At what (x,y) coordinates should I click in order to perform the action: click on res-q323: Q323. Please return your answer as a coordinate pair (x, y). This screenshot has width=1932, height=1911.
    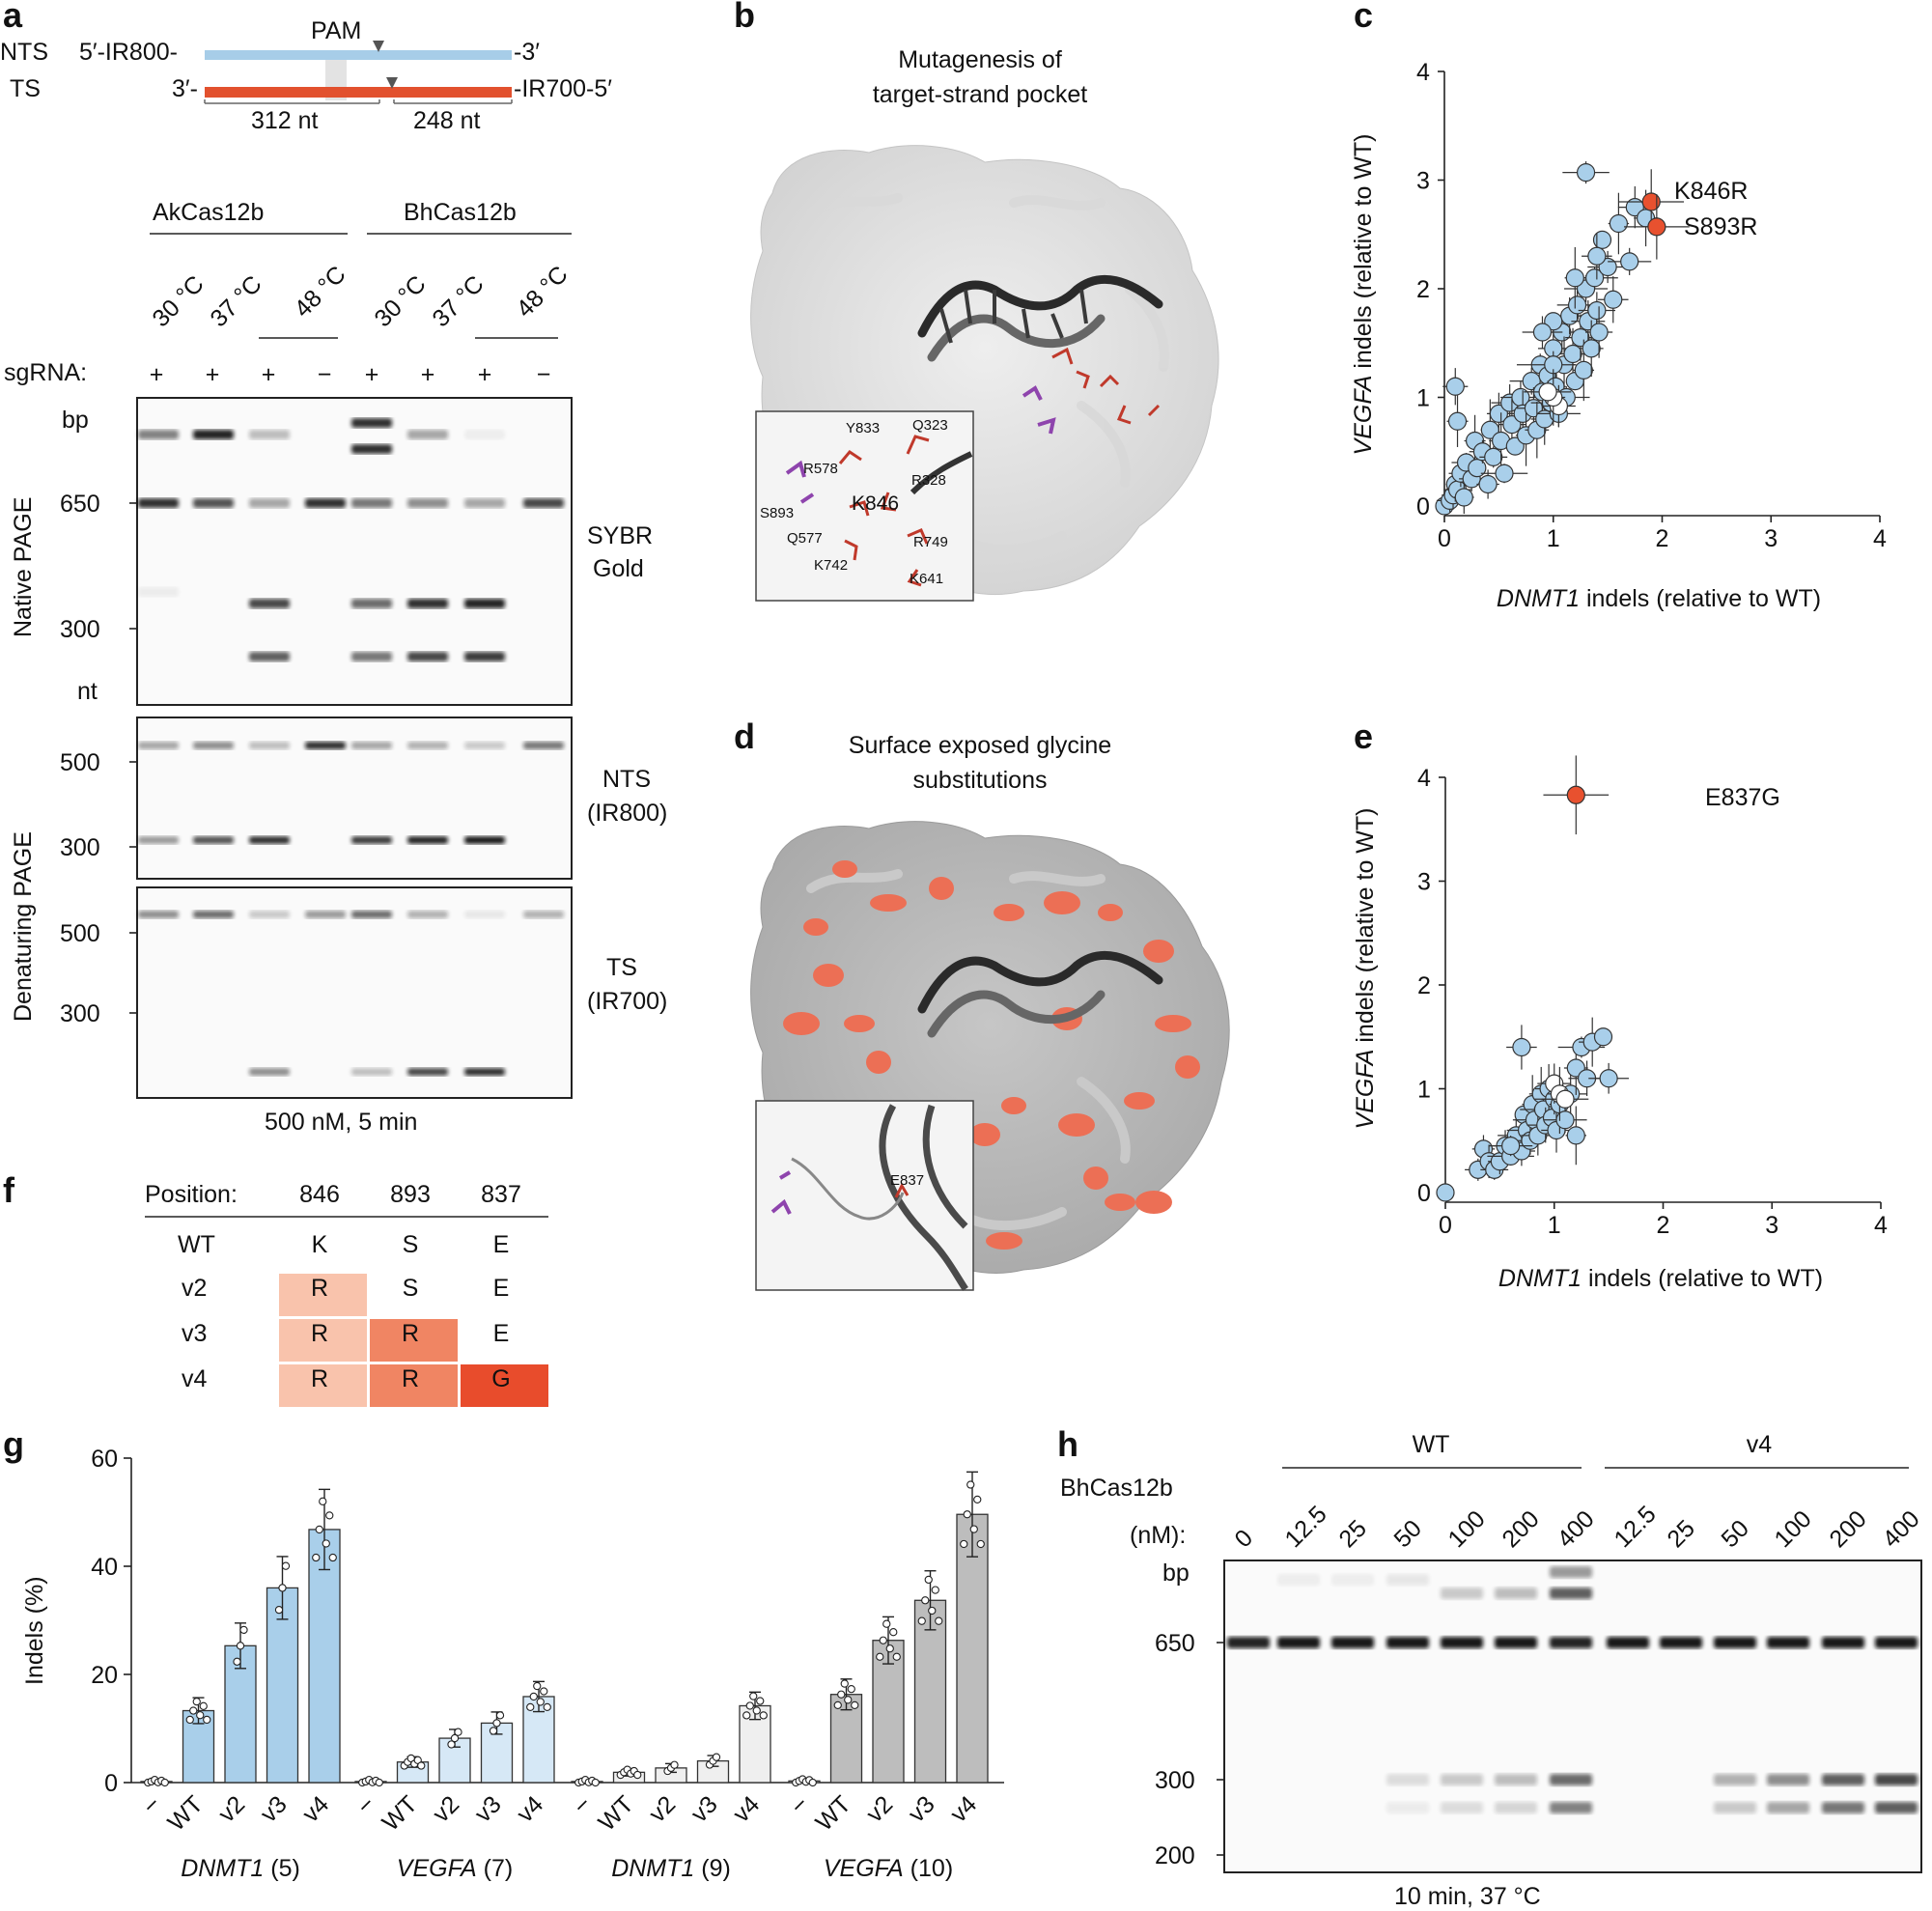
    Looking at the image, I should click on (930, 425).